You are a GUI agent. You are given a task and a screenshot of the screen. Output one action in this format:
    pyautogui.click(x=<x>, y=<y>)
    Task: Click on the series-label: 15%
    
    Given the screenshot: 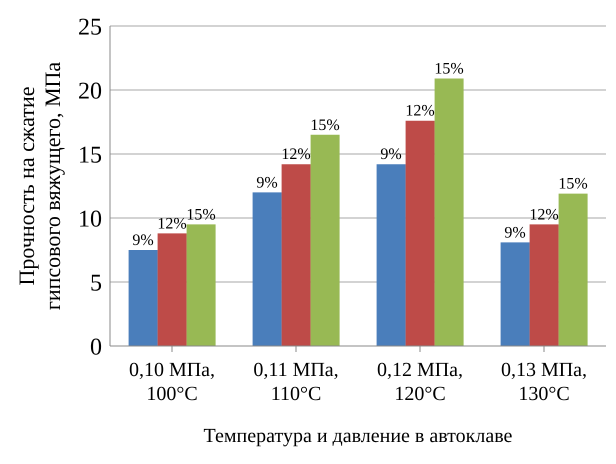 What is the action you would take?
    pyautogui.click(x=325, y=125)
    